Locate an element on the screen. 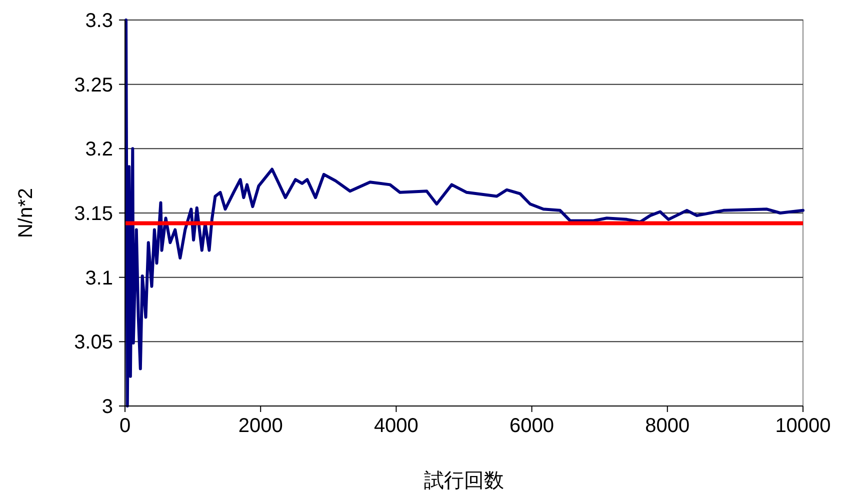  y-tick-label: 3.05 is located at coordinates (93, 343).